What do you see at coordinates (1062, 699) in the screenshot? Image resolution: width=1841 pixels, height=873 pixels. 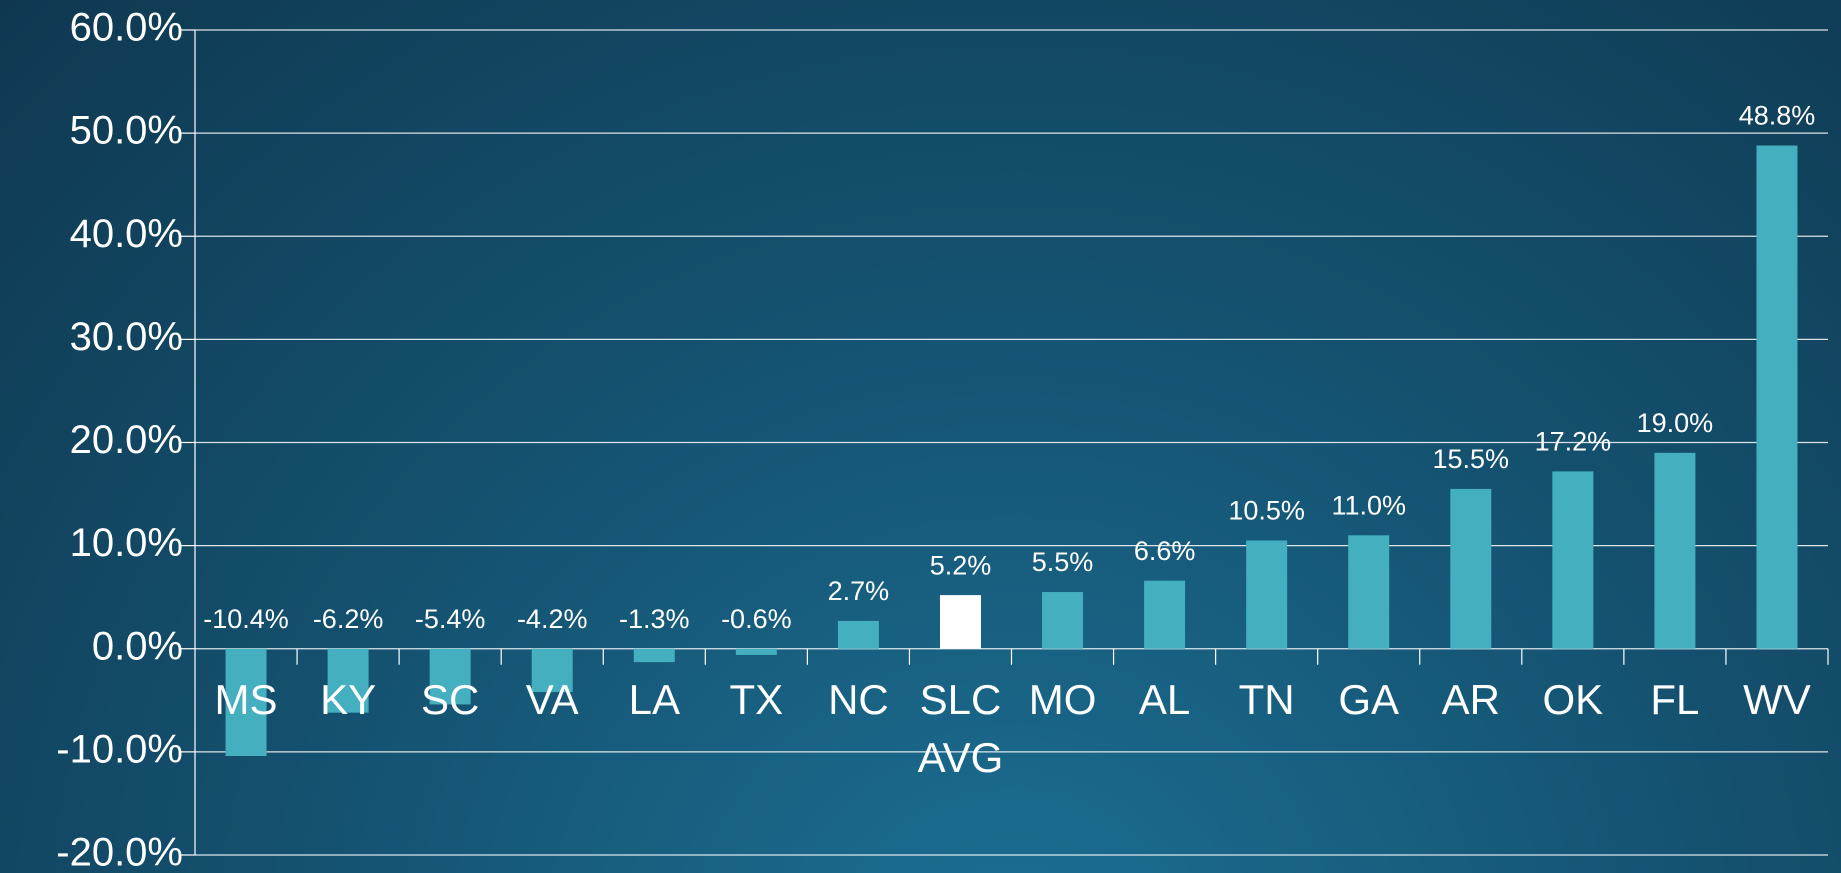 I see `x-tick-label: MO` at bounding box center [1062, 699].